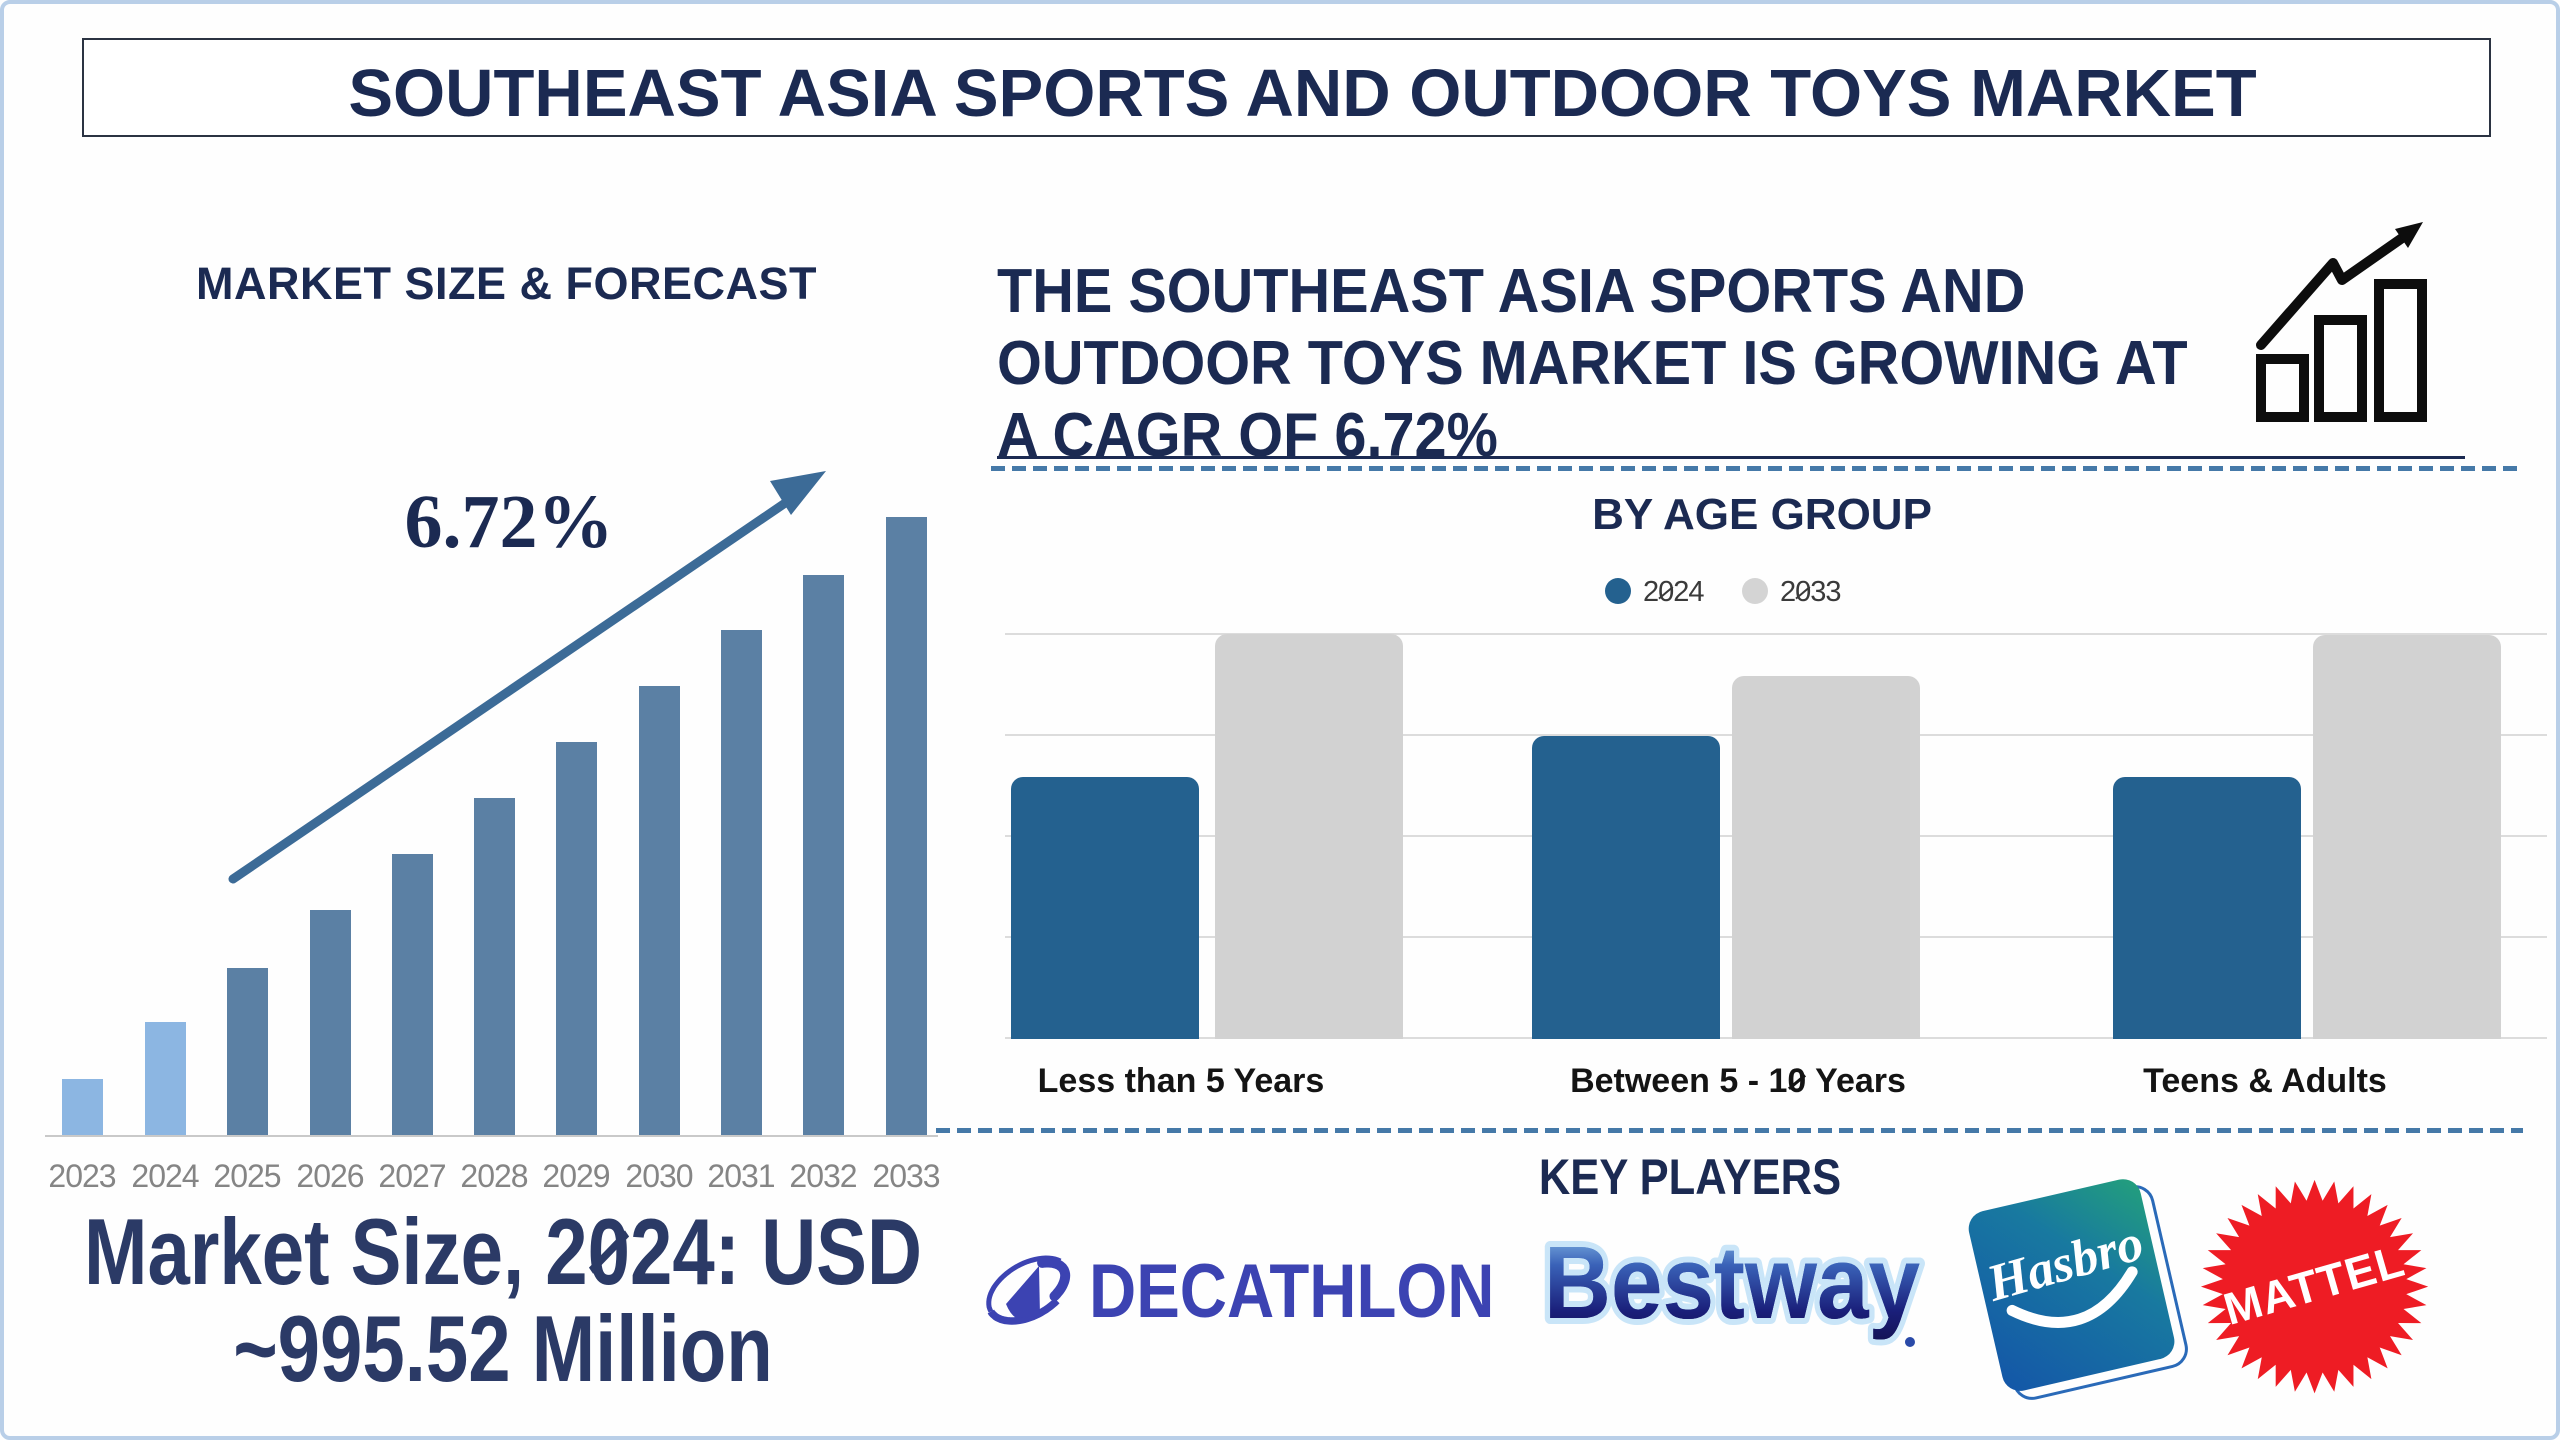 The height and width of the screenshot is (1440, 2560). Describe the element at coordinates (1732, 1282) in the screenshot. I see `svg-text: Bestway` at that location.